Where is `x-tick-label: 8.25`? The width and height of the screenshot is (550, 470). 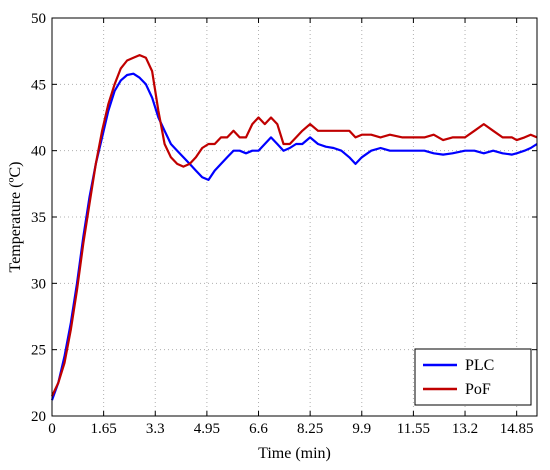 x-tick-label: 8.25 is located at coordinates (310, 429).